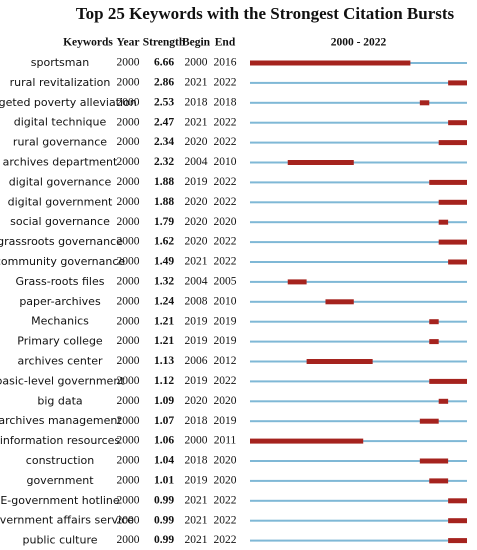  What do you see at coordinates (60, 440) in the screenshot?
I see `keyword: information resources` at bounding box center [60, 440].